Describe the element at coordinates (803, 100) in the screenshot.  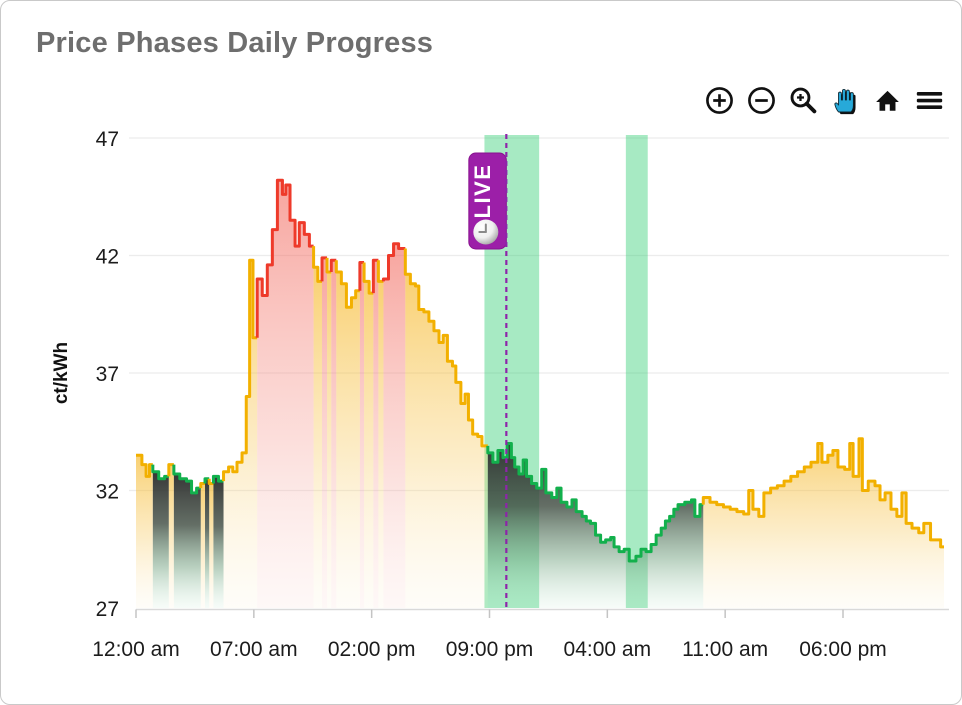
I see `box-zoom-icon` at that location.